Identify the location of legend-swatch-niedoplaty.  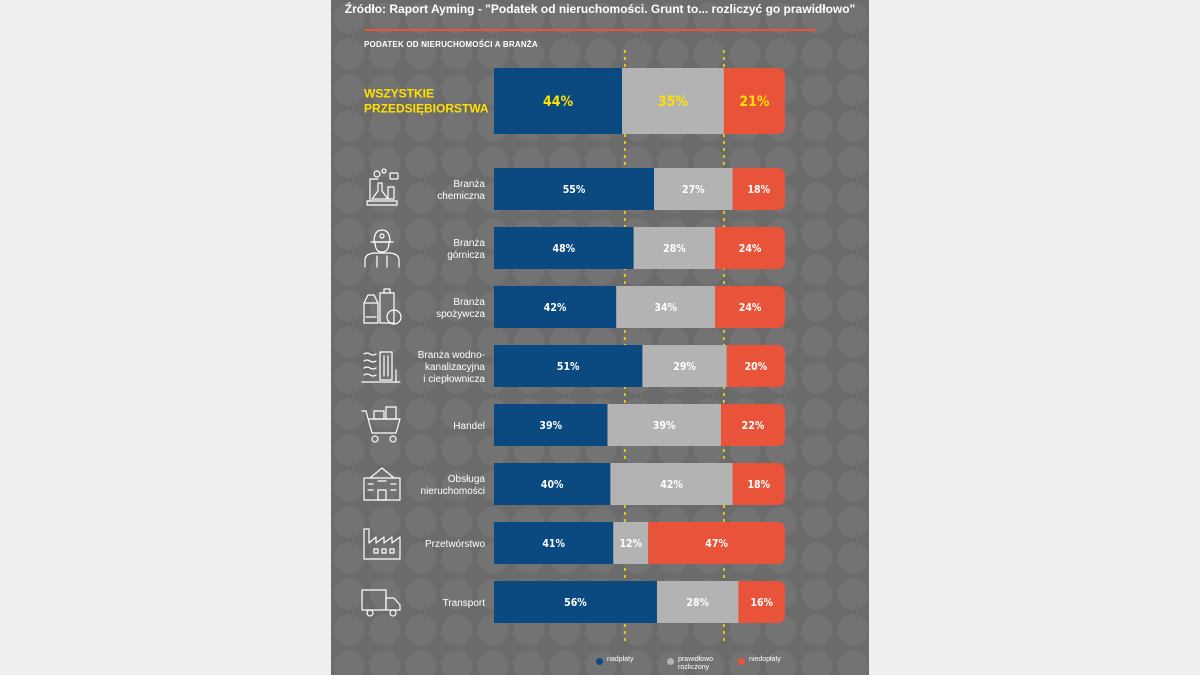
(741, 661).